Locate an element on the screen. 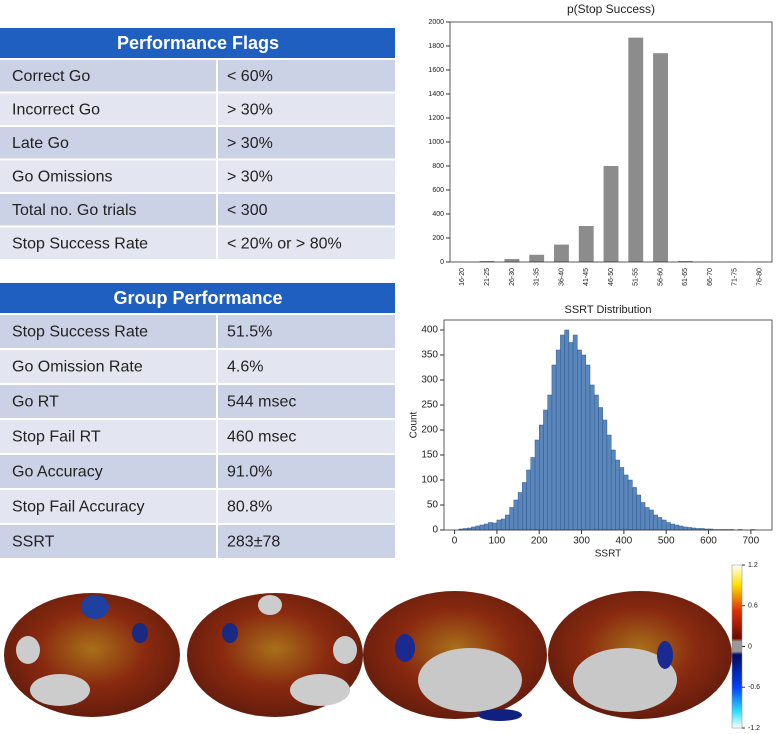 The image size is (776, 734). table-cell: Go Accuracy is located at coordinates (57, 472).